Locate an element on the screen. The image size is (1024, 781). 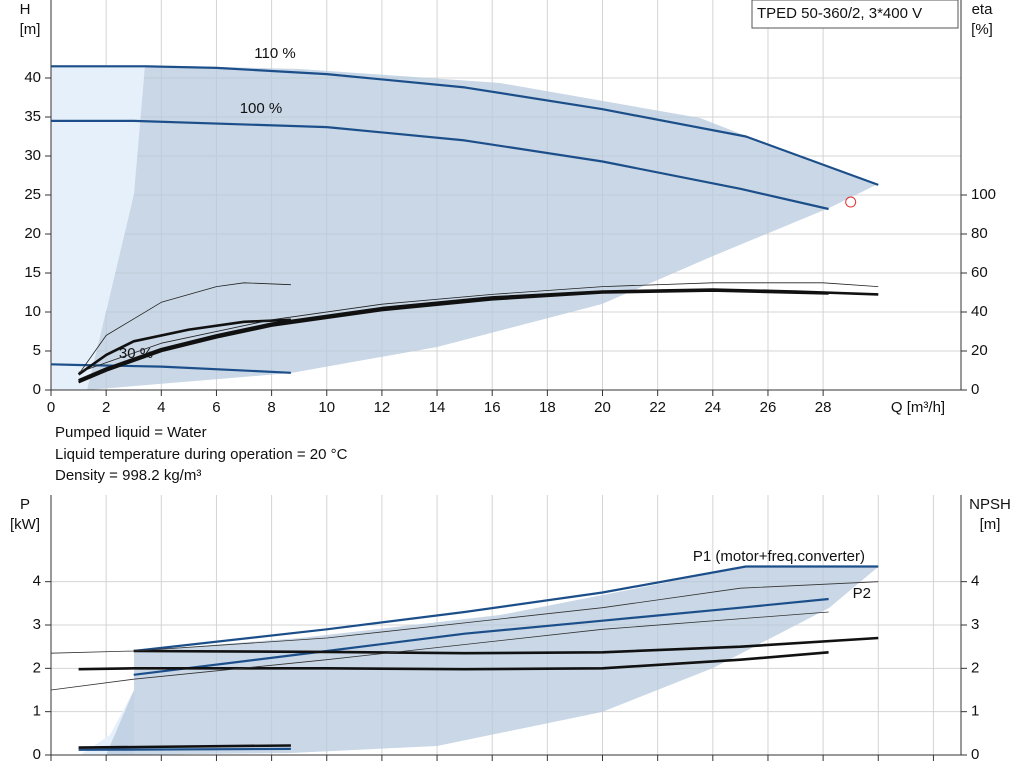
x-tick-label: 0 is located at coordinates (51, 407).